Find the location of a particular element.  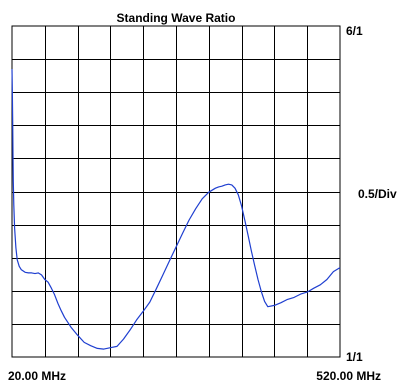

x-end-label: 520.00 MHz is located at coordinates (348, 376).